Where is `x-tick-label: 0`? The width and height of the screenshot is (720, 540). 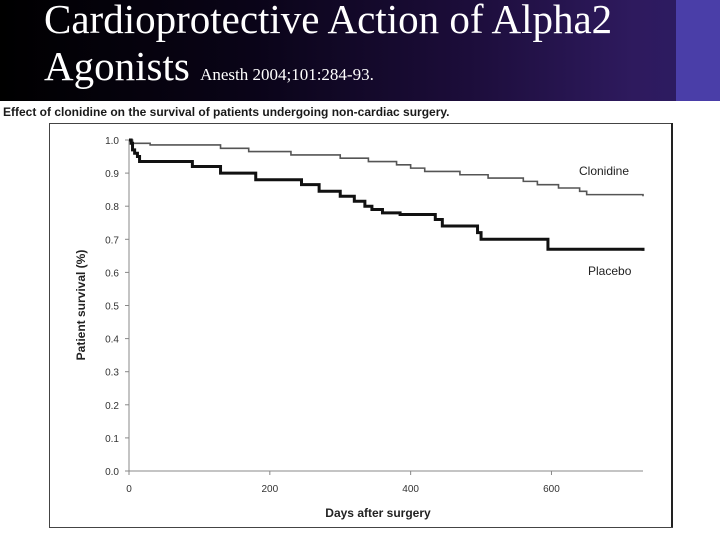 x-tick-label: 0 is located at coordinates (129, 489).